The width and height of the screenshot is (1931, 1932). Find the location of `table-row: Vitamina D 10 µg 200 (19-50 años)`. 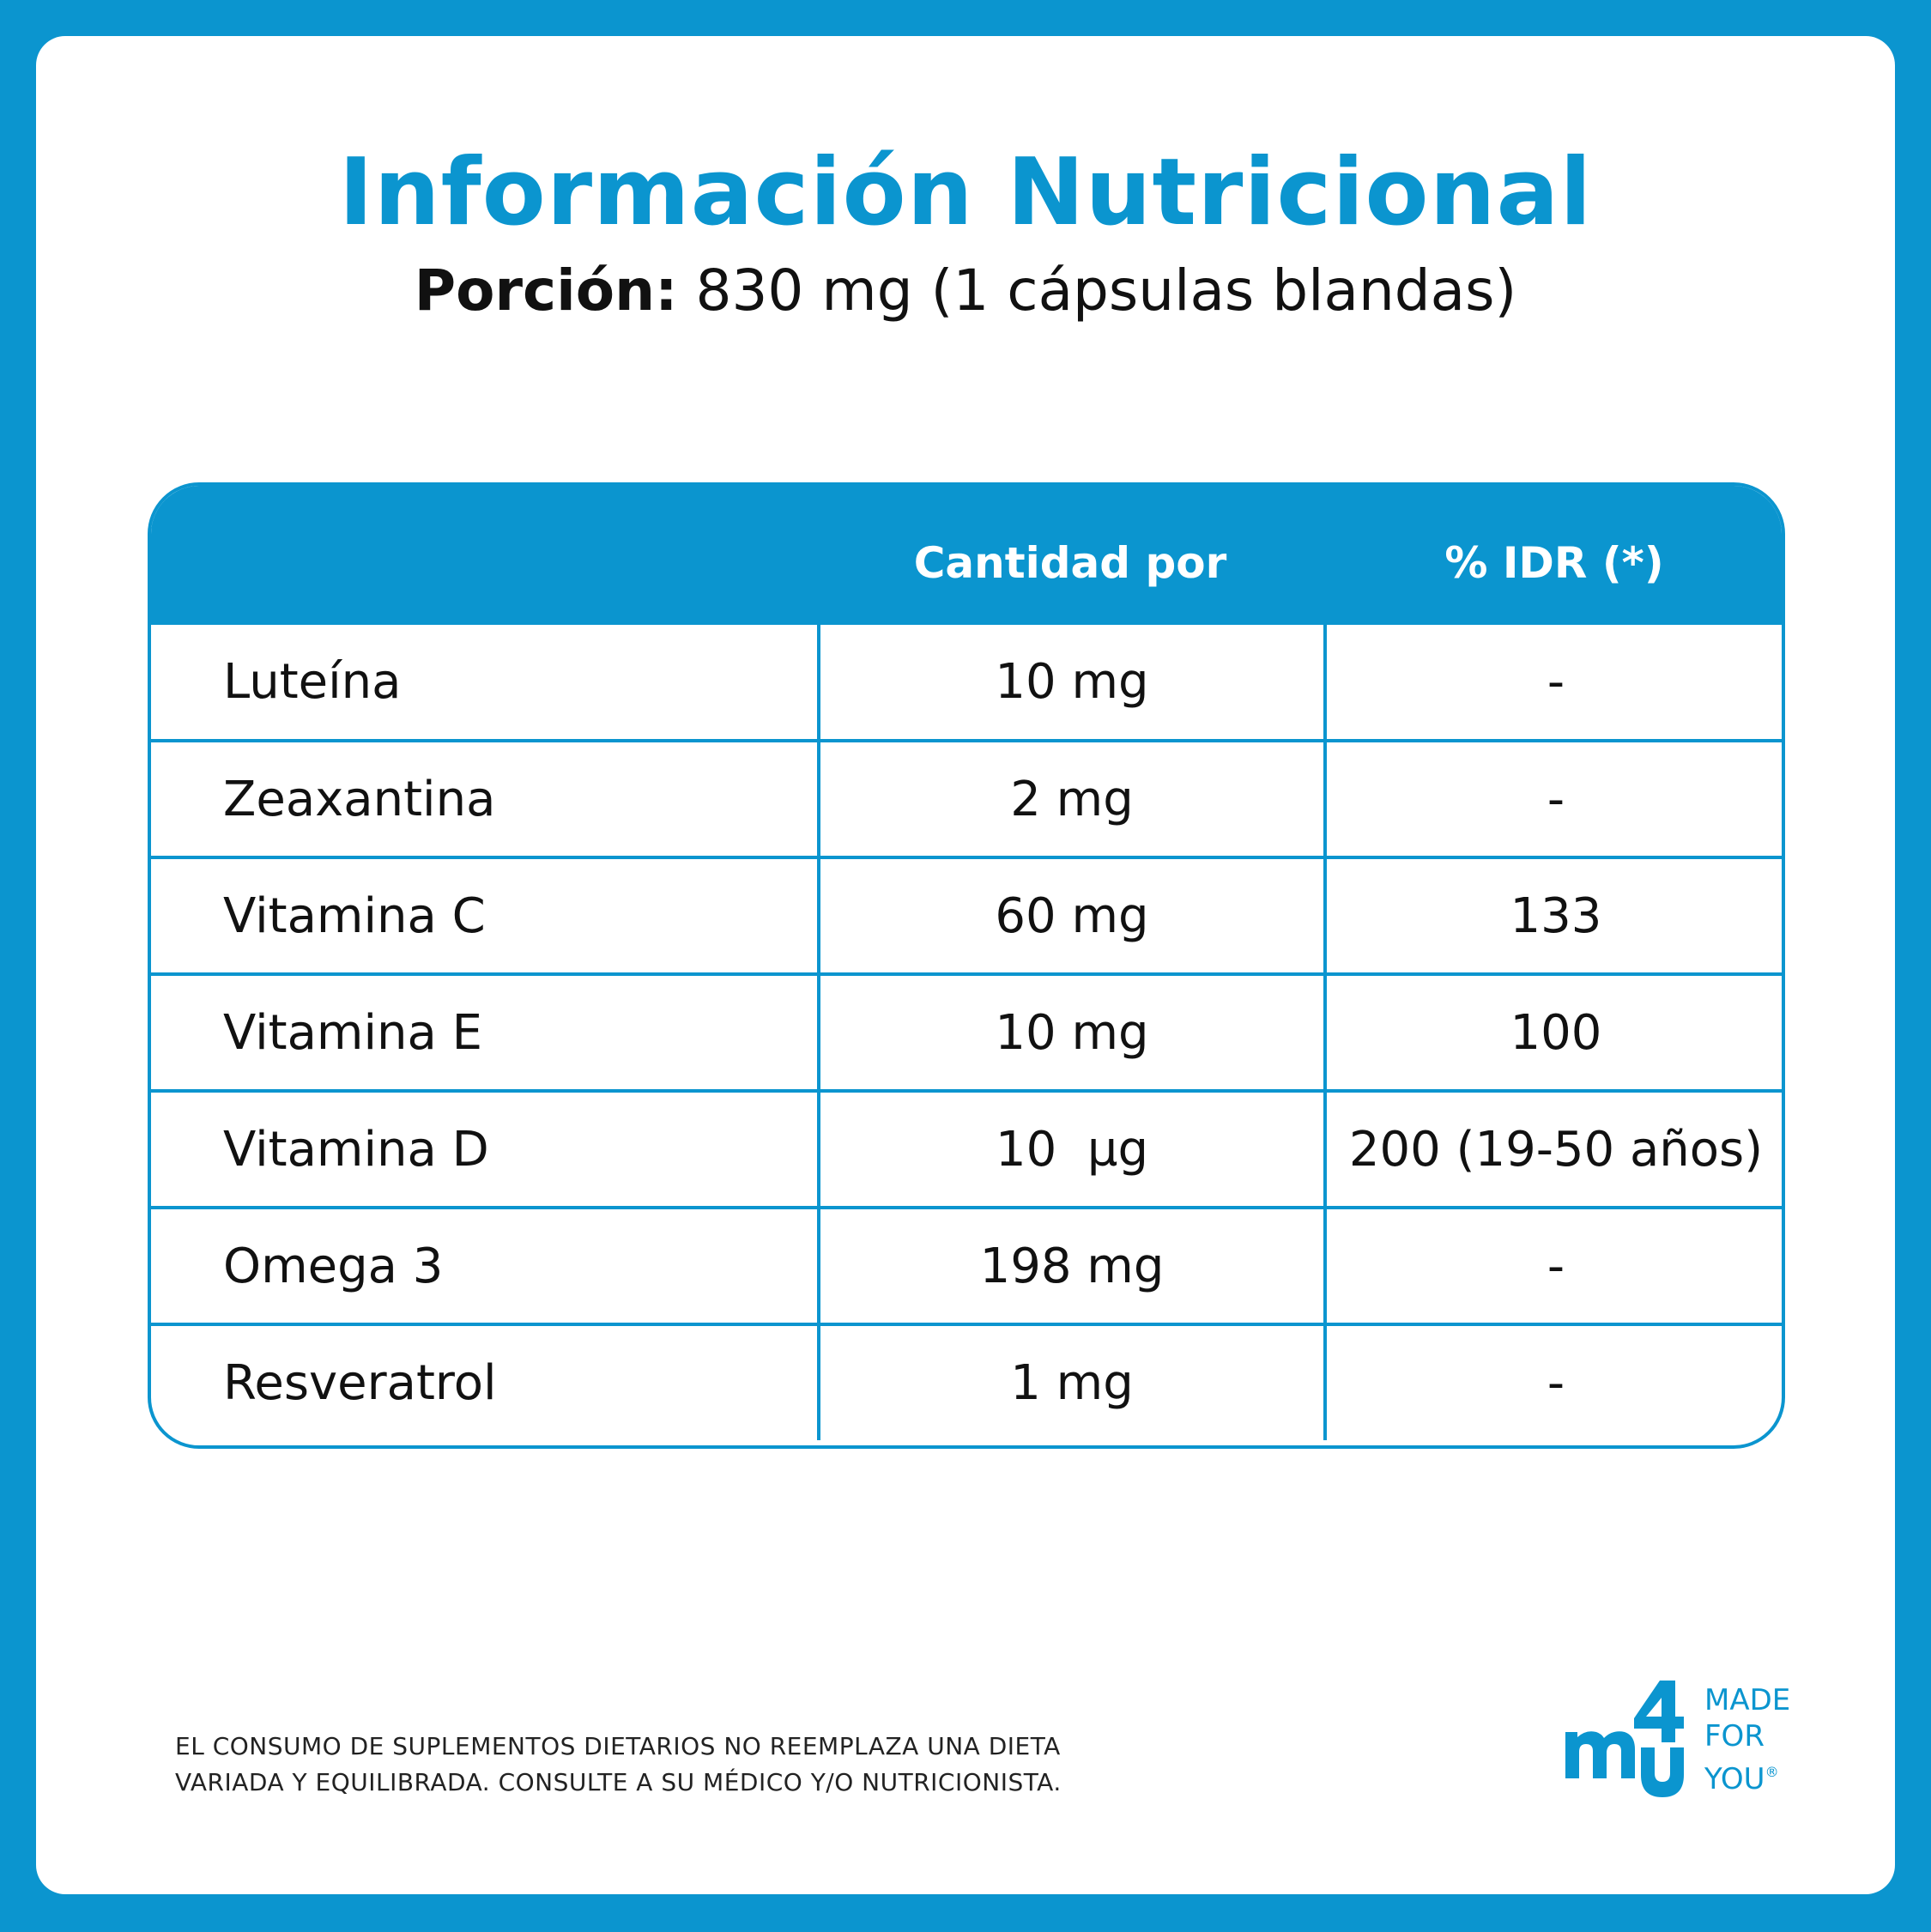

table-row: Vitamina D 10 µg 200 (19-50 años) is located at coordinates (966, 1148).